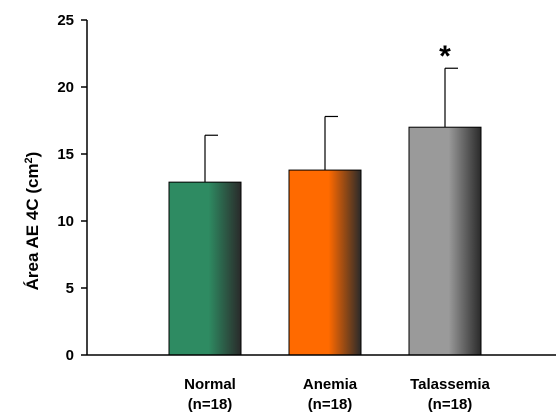 This screenshot has height=418, width=556. What do you see at coordinates (330, 384) in the screenshot?
I see `x-category-label: Anemia` at bounding box center [330, 384].